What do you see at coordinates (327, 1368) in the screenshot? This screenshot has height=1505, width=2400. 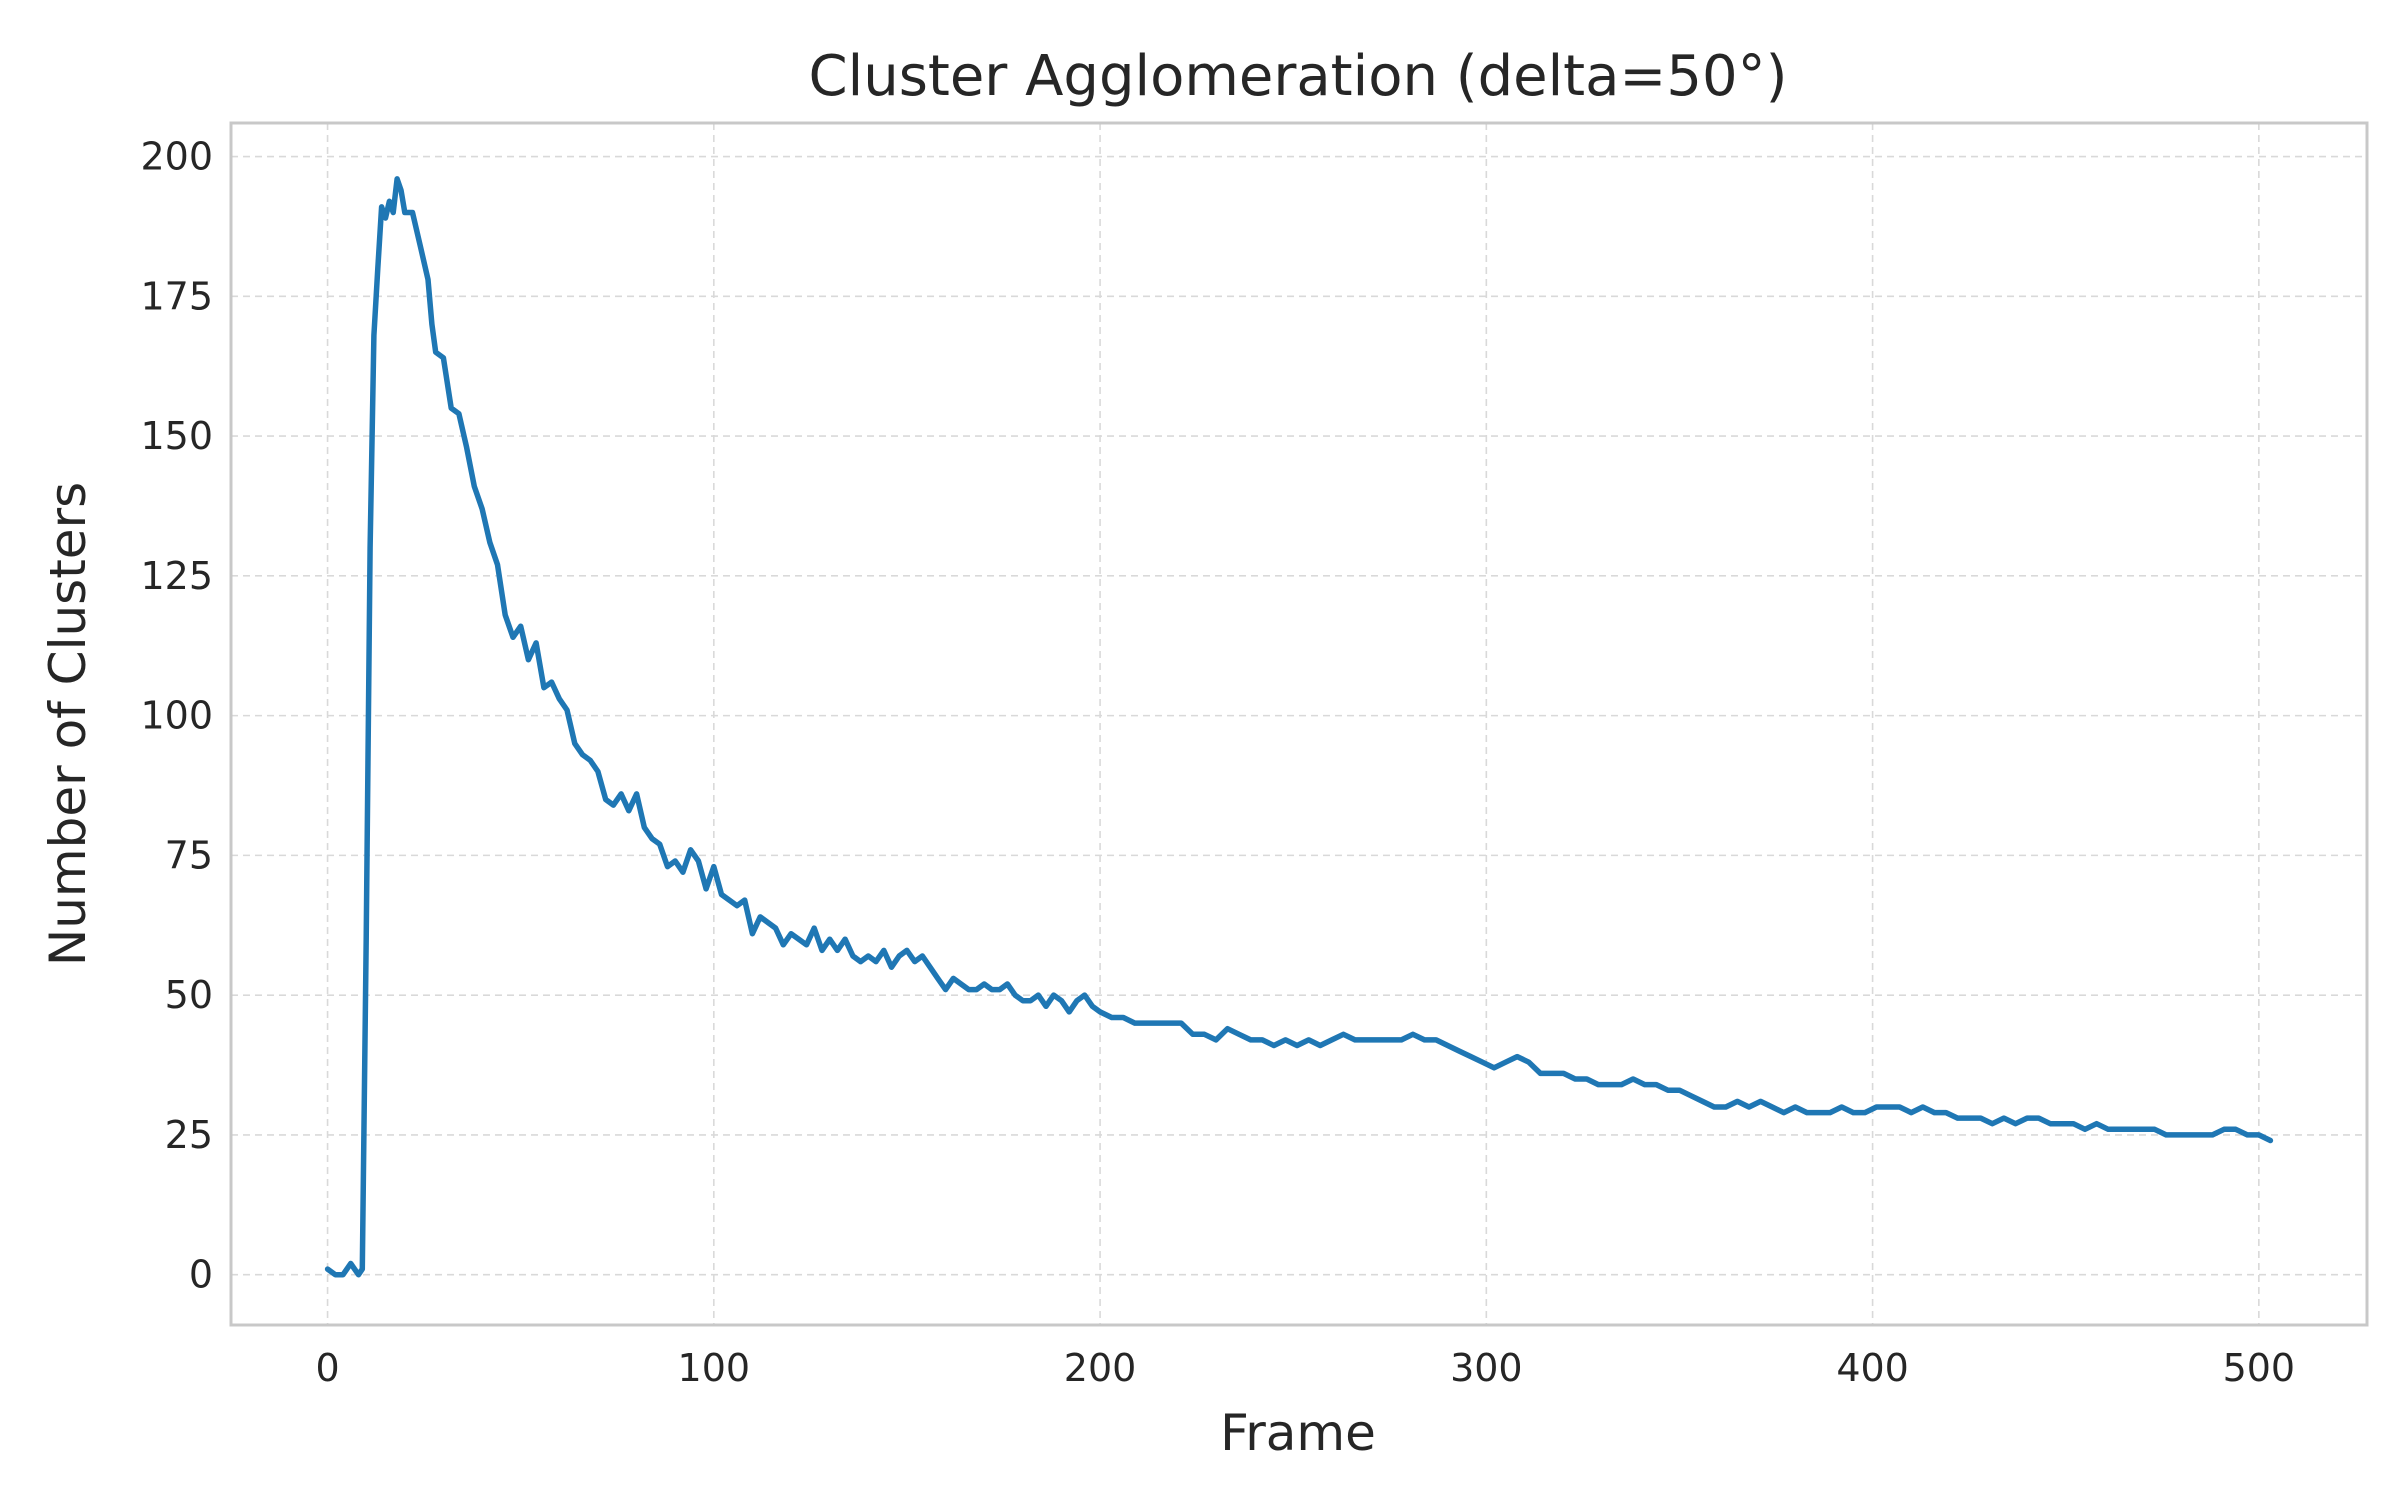 I see `x-tick-label: 0` at bounding box center [327, 1368].